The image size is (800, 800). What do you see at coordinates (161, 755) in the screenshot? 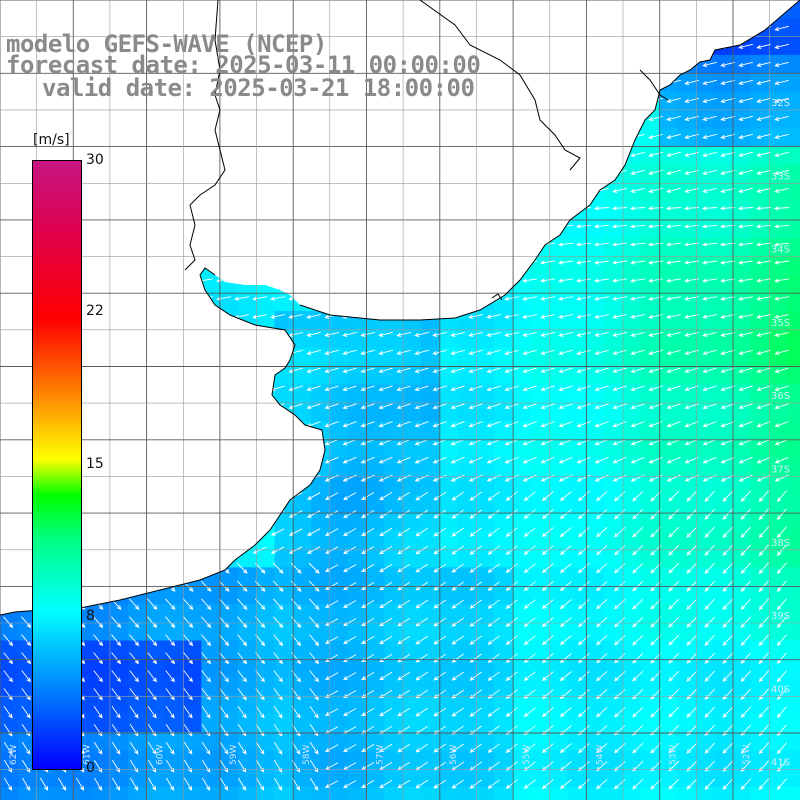
I see `lon-label-60W: 60W` at bounding box center [161, 755].